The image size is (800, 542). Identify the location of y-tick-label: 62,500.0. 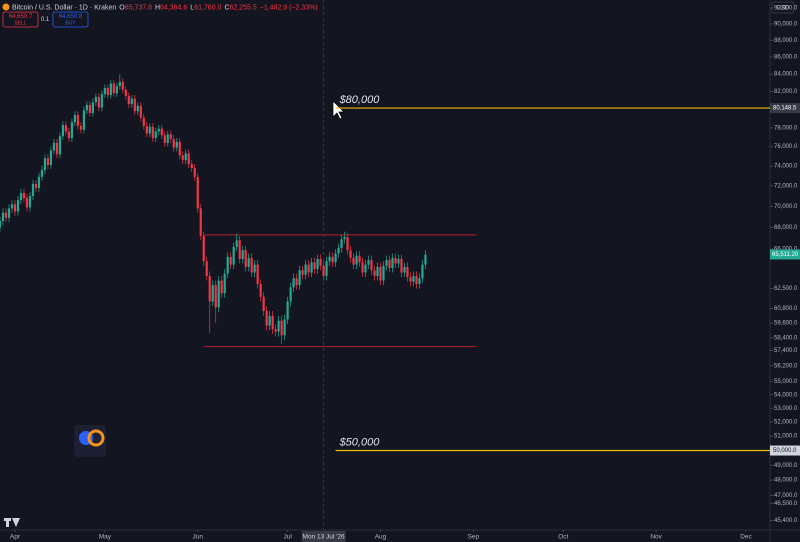
(786, 289).